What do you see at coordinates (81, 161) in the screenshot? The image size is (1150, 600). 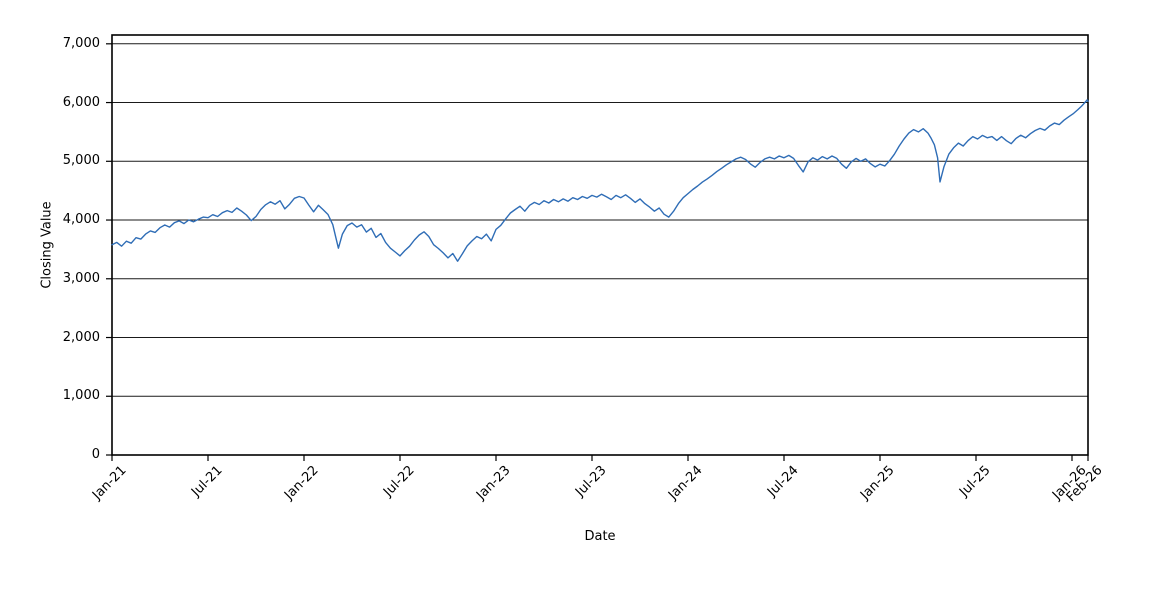 I see `y-tick-label-5: 5,000` at bounding box center [81, 161].